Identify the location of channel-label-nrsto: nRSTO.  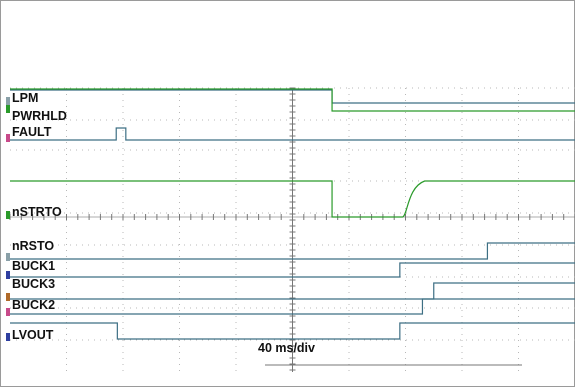
(33, 246).